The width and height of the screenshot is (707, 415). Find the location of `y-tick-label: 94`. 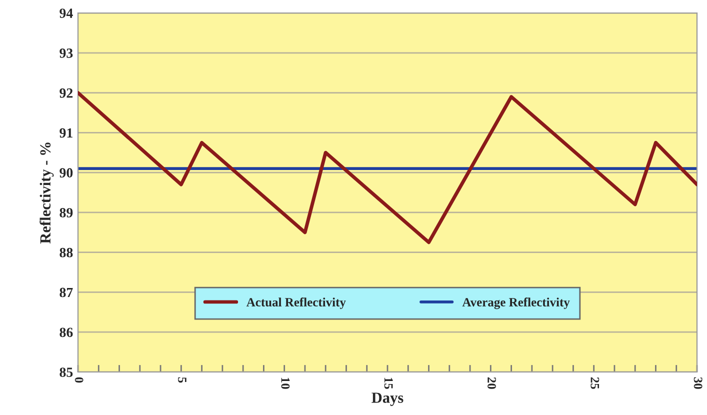

y-tick-label: 94 is located at coordinates (66, 13).